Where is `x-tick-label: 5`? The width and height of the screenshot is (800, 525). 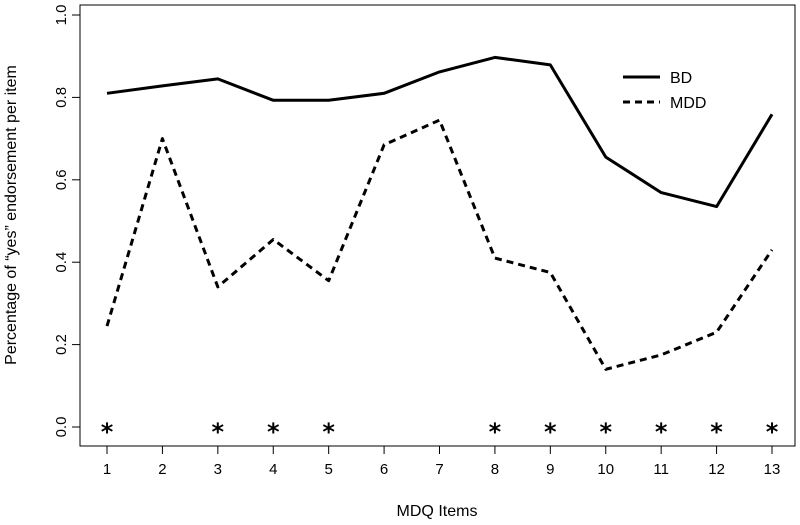
x-tick-label: 5 is located at coordinates (328, 469).